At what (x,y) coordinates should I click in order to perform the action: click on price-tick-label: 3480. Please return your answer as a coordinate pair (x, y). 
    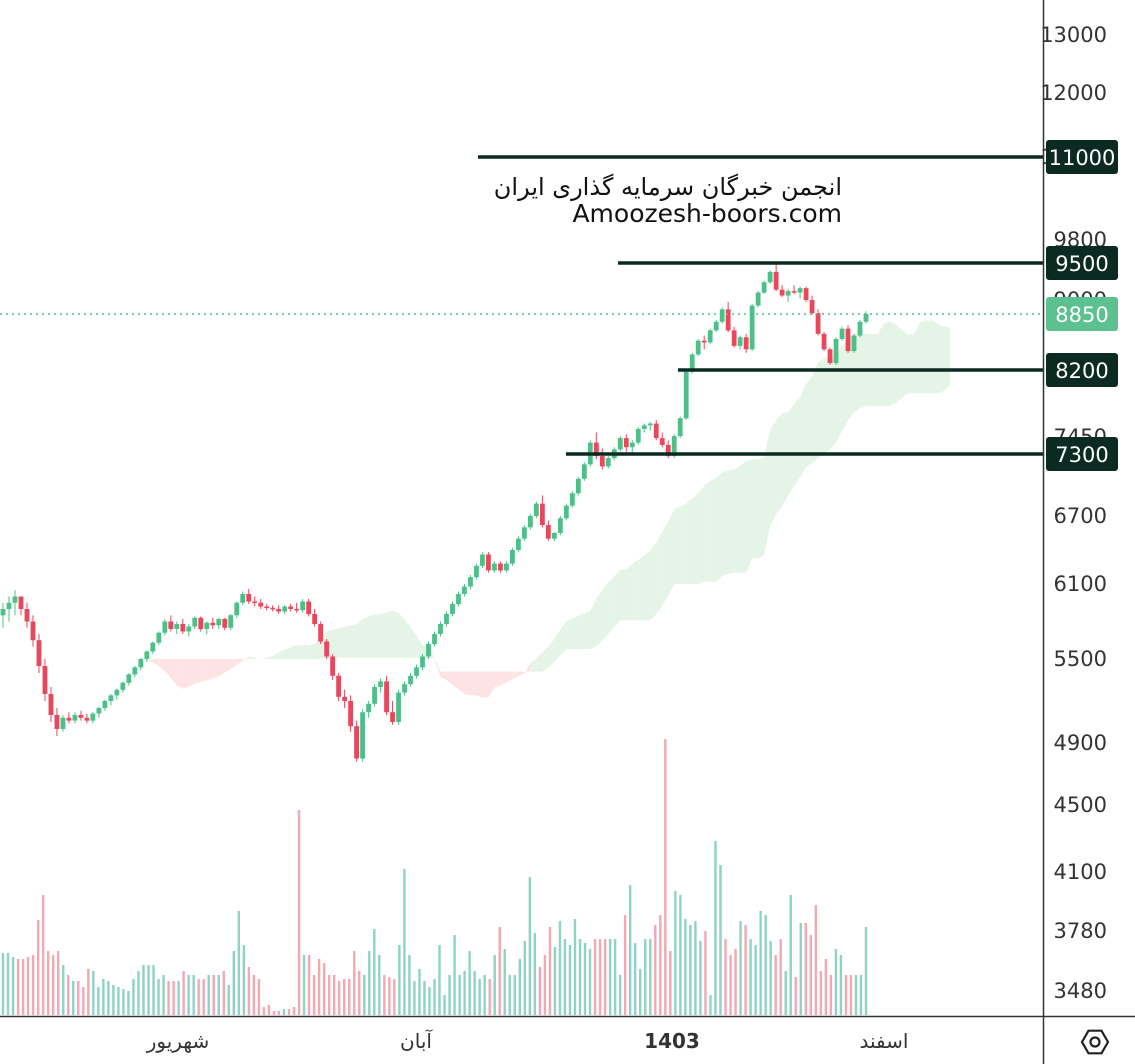
    Looking at the image, I should click on (1080, 991).